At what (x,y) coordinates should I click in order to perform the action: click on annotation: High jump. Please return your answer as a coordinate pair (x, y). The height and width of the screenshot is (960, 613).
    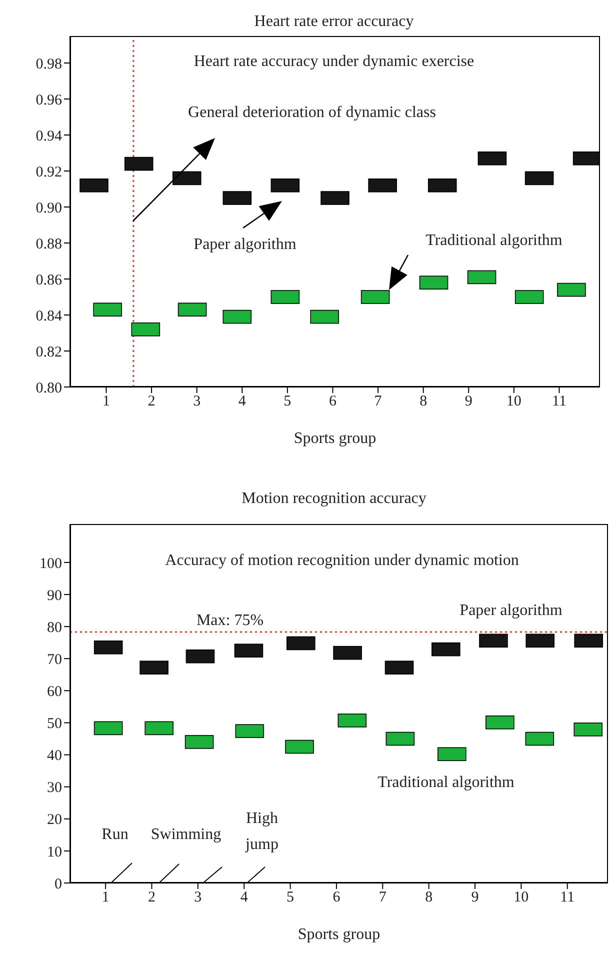
    Looking at the image, I should click on (262, 832).